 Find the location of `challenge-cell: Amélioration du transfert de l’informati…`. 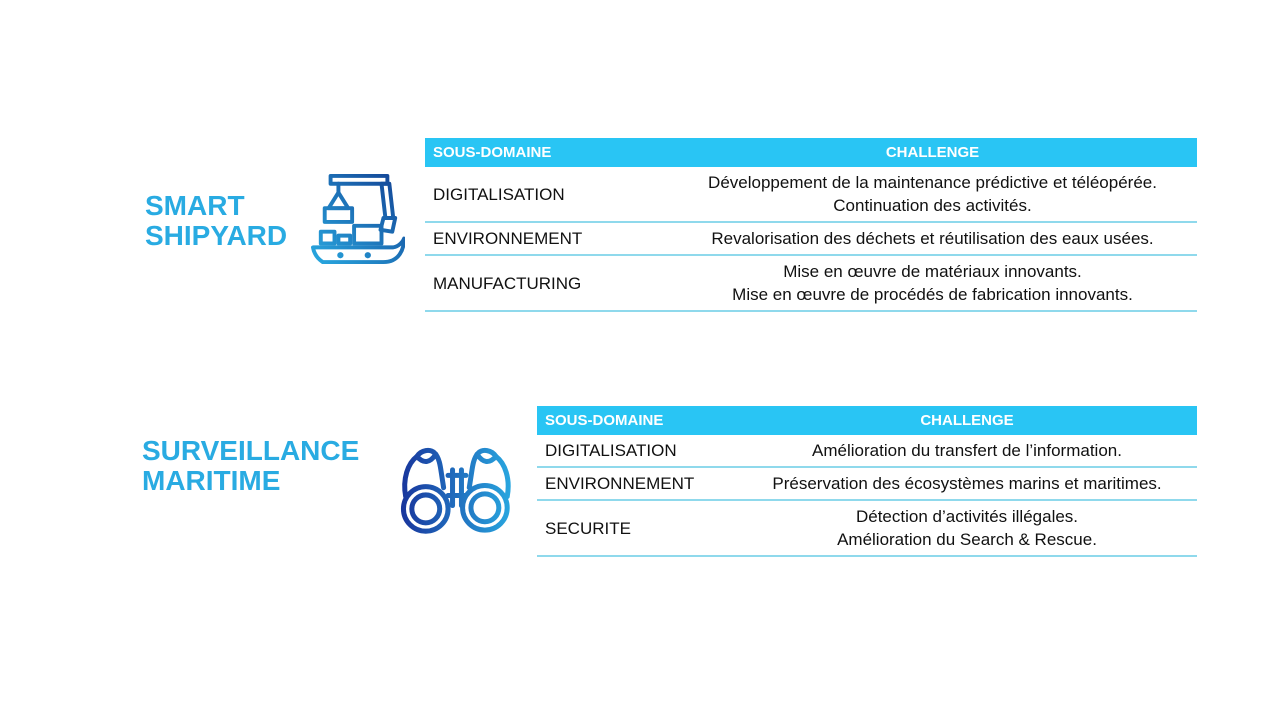

challenge-cell: Amélioration du transfert de l’informati… is located at coordinates (967, 450).